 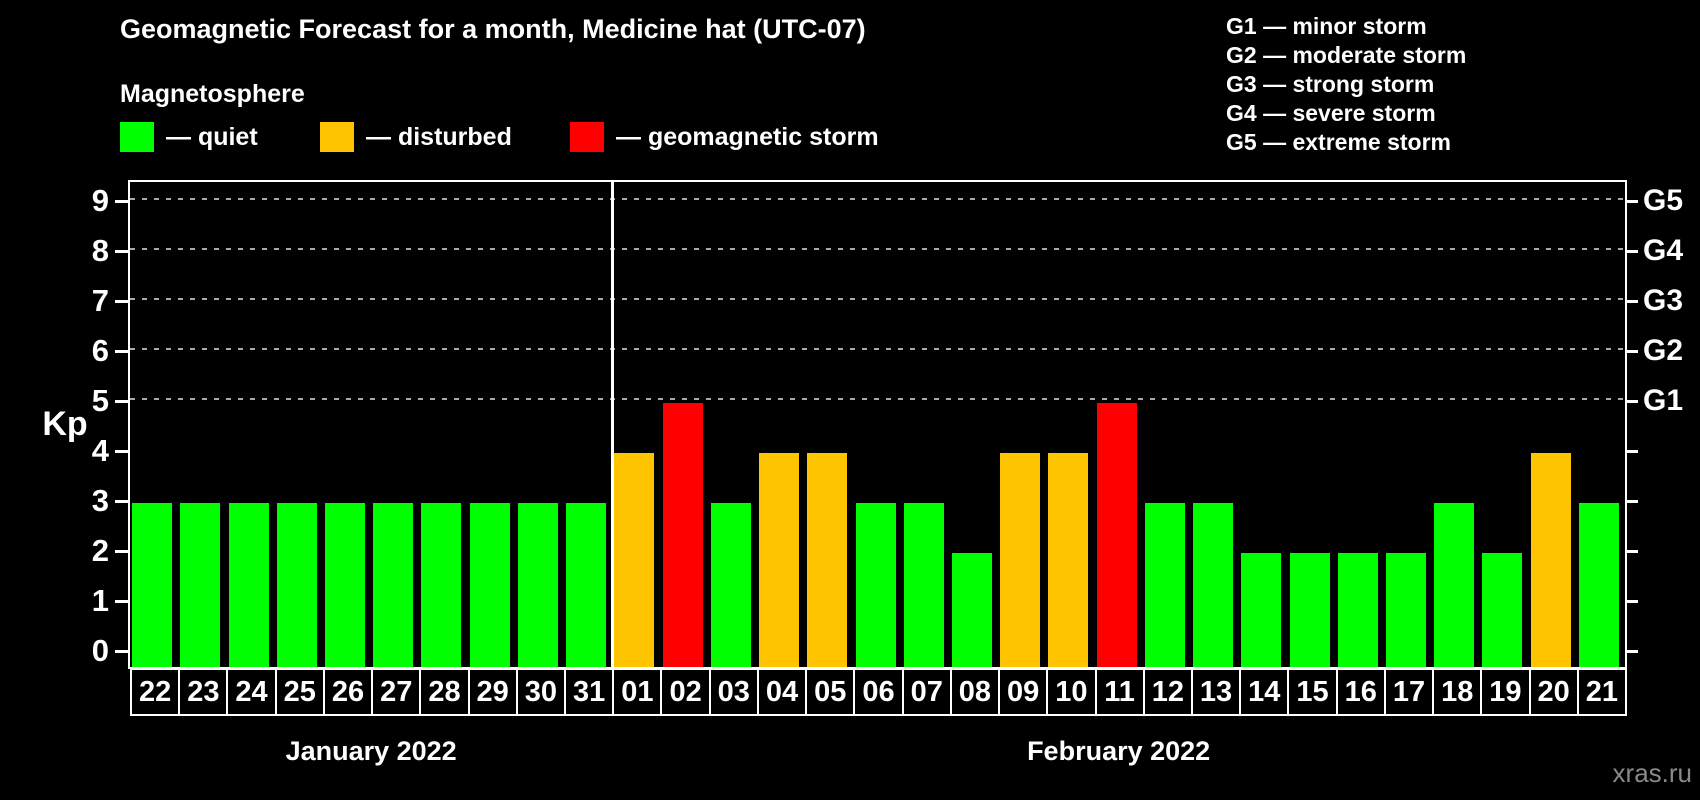 What do you see at coordinates (100, 250) in the screenshot?
I see `y-tick-label: 8` at bounding box center [100, 250].